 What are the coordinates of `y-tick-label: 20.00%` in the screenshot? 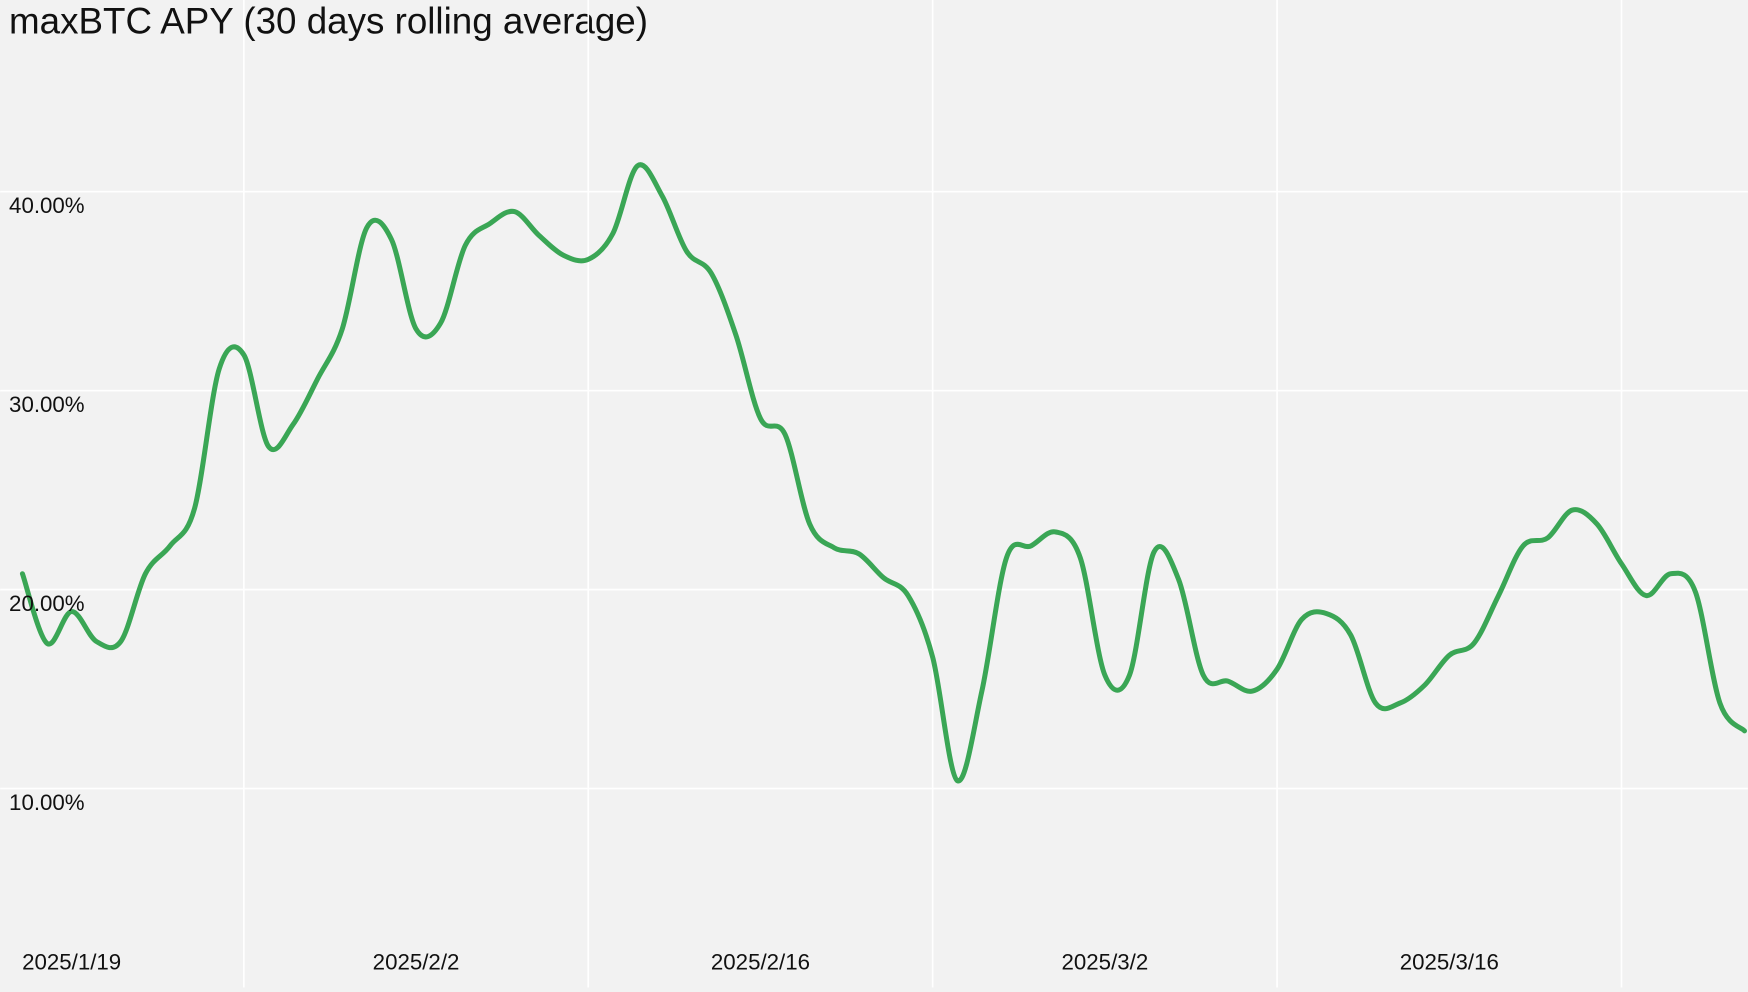 It's located at (47, 603).